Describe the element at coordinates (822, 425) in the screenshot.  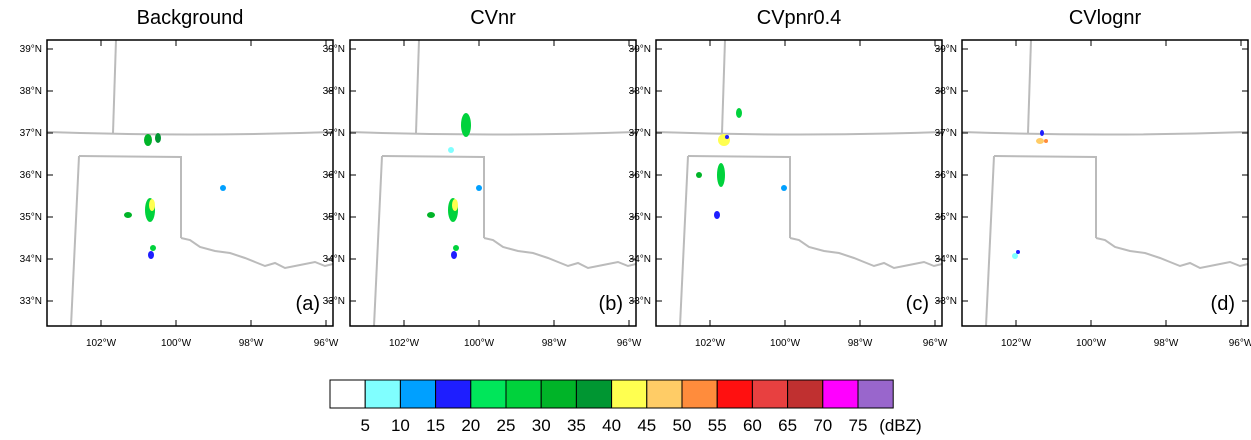
I see `colorbar-label: 70` at that location.